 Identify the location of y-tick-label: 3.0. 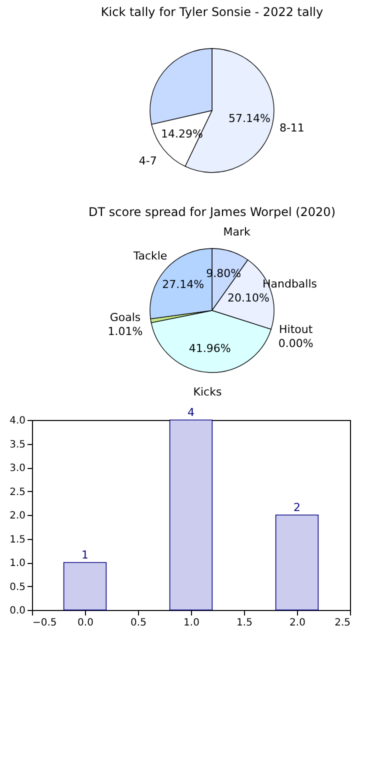
(18, 468).